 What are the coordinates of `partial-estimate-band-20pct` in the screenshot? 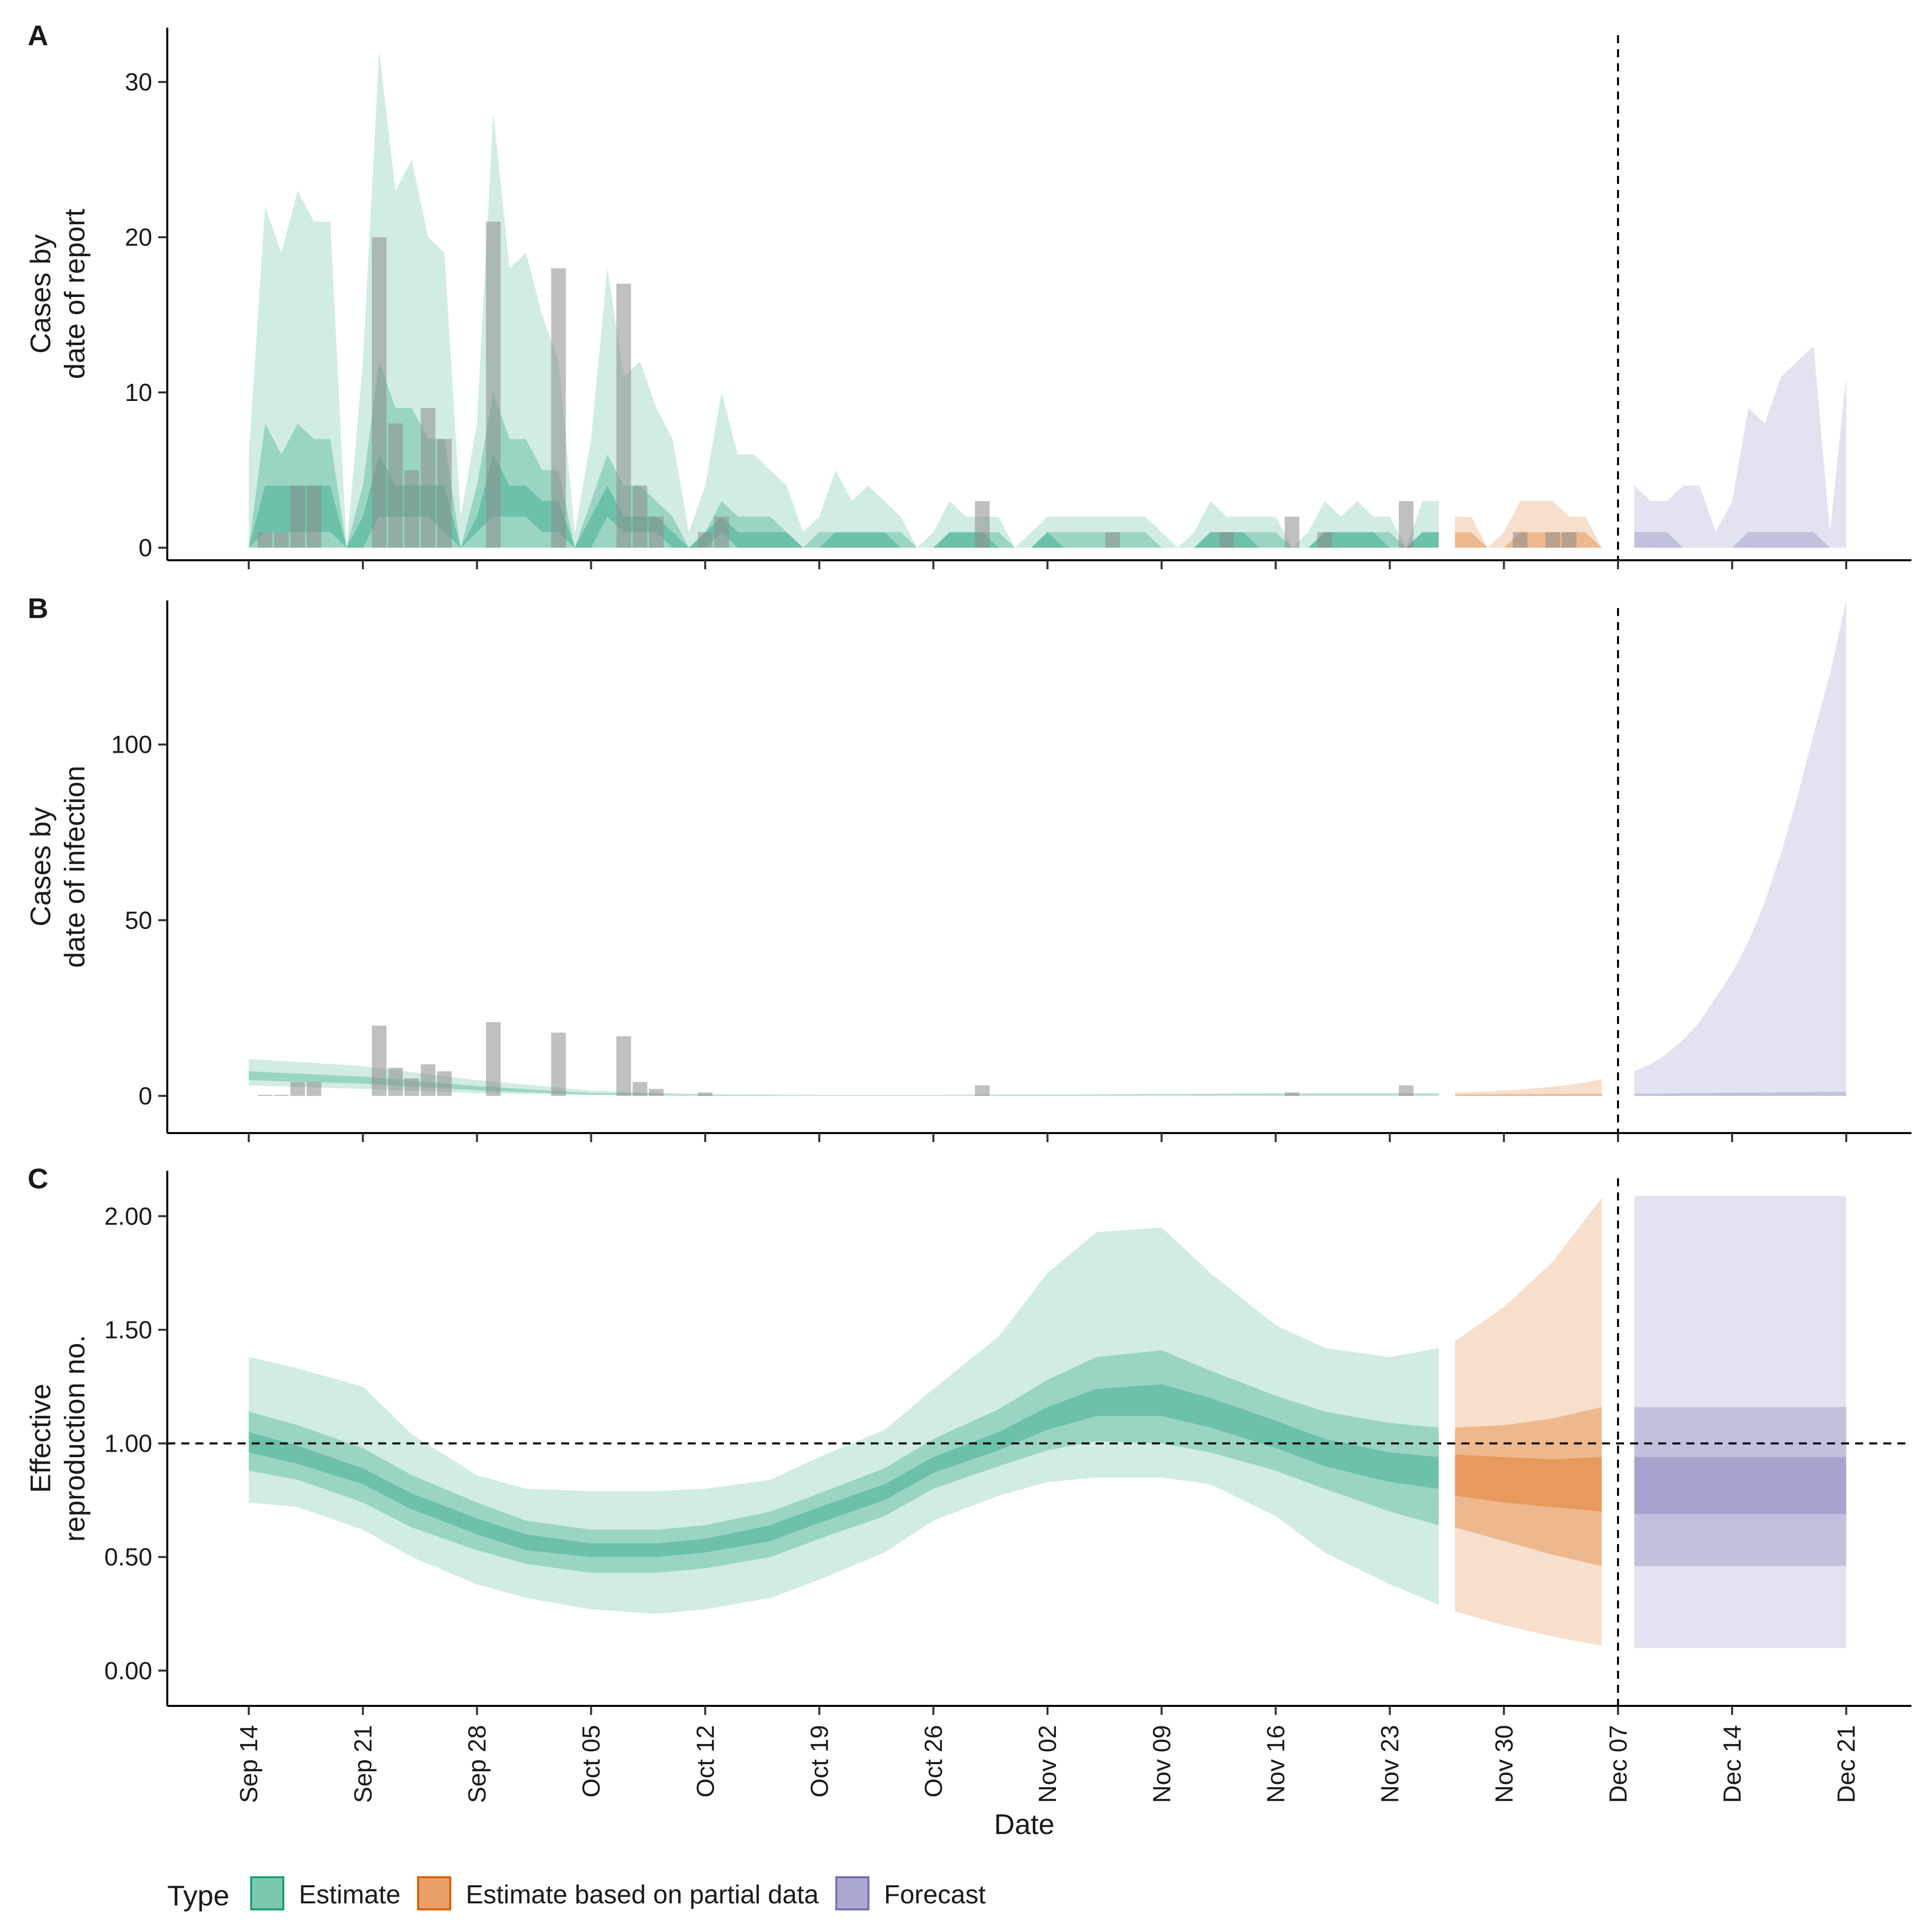 It's located at (1528, 1483).